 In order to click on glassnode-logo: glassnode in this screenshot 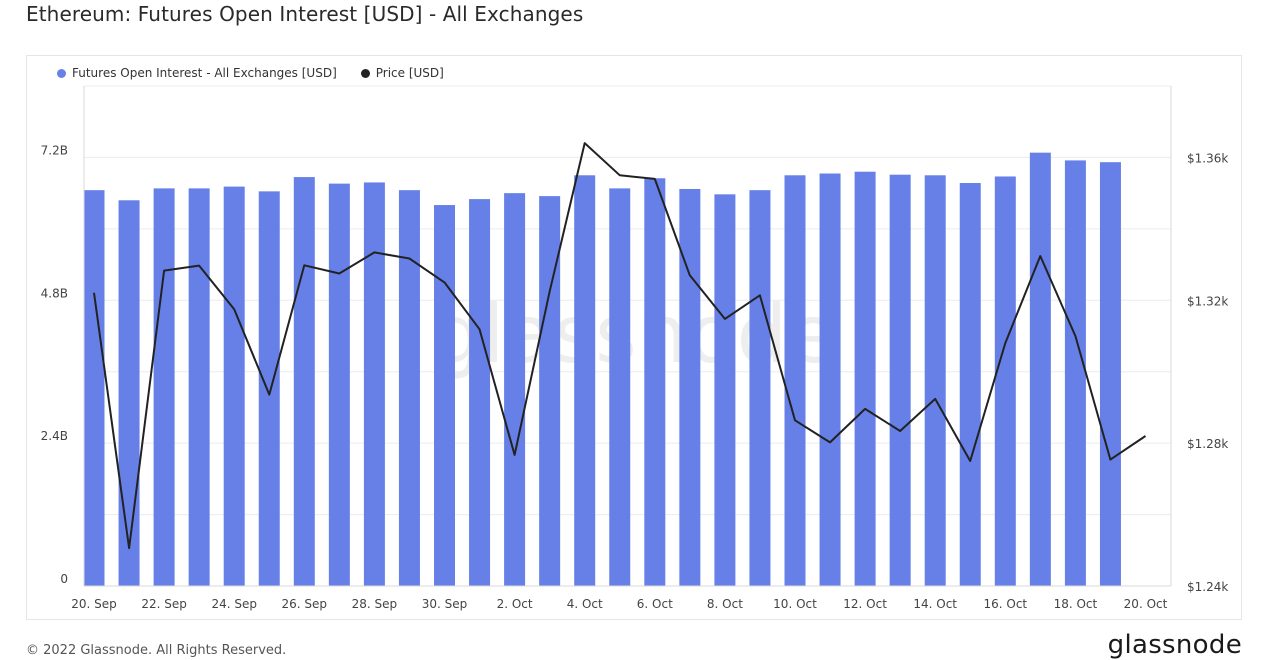, I will do `click(1174, 645)`.